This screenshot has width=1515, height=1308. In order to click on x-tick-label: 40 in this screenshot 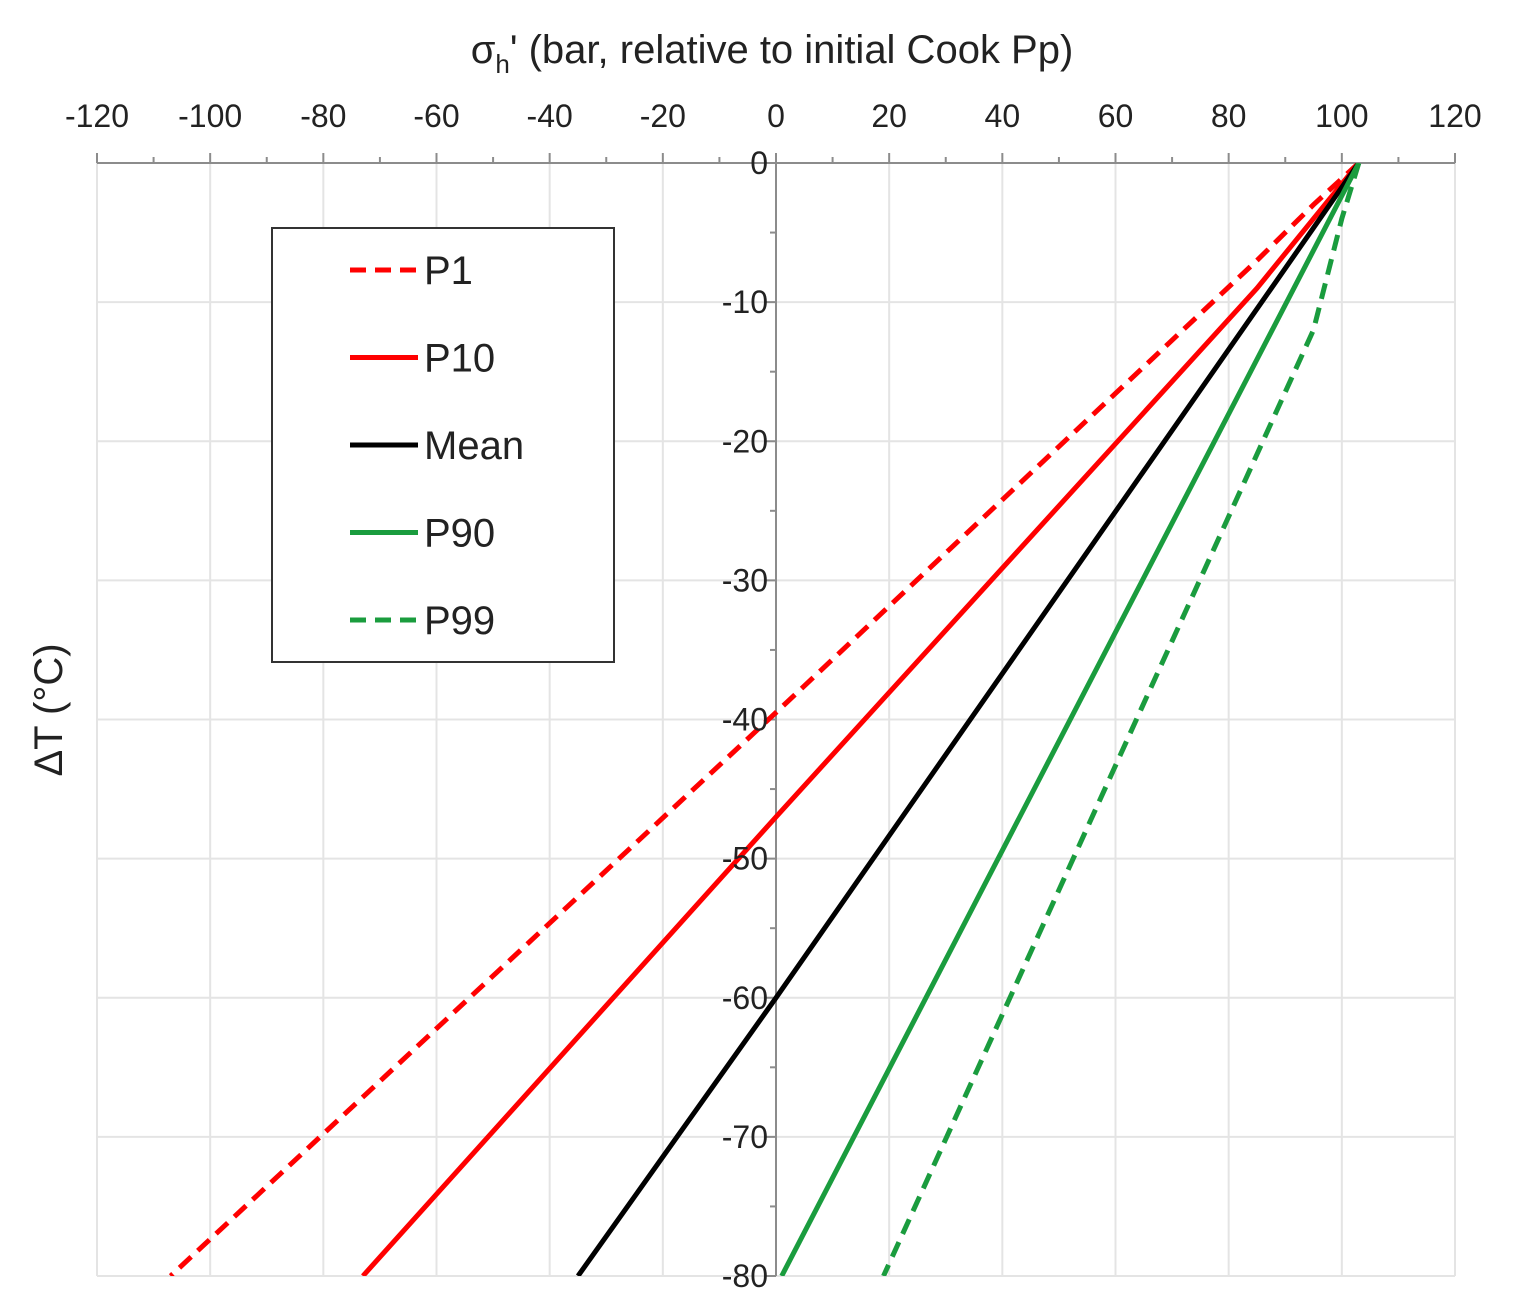, I will do `click(1003, 116)`.